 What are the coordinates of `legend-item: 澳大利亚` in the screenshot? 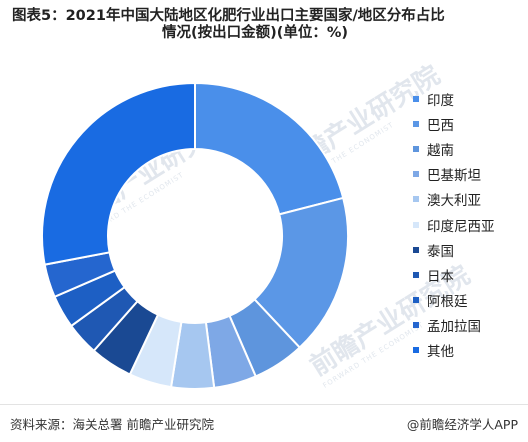 It's located at (454, 199).